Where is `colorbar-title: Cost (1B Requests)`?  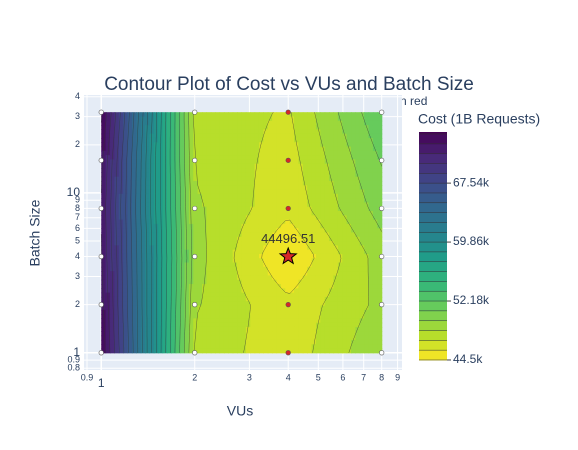 colorbar-title: Cost (1B Requests) is located at coordinates (479, 119).